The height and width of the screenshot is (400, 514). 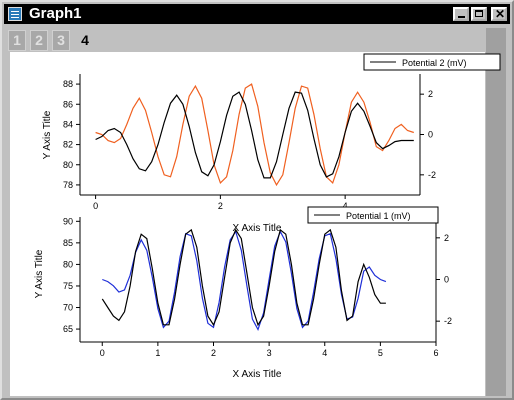 I want to click on close-icon: ✕, so click(x=500, y=14).